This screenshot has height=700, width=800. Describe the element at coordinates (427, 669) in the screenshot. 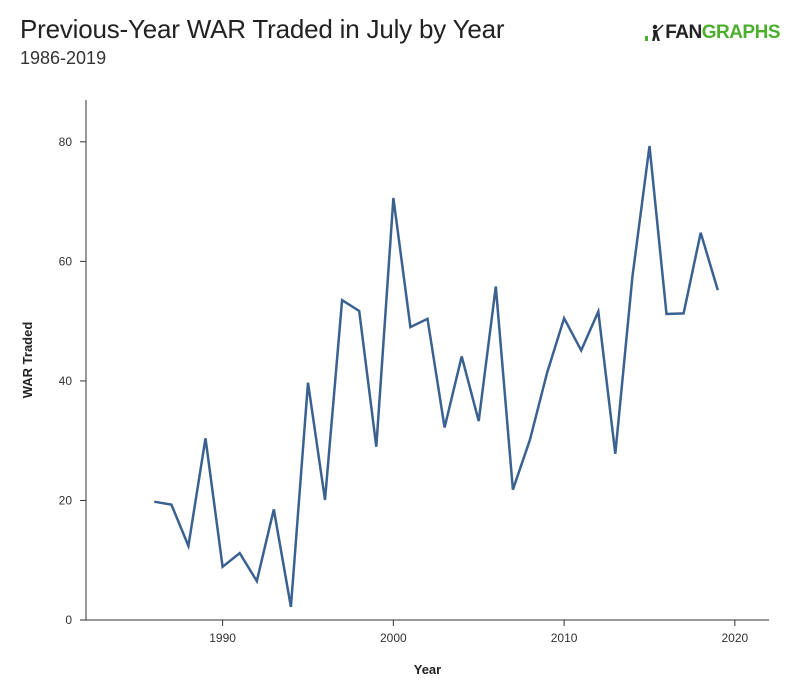

I see `x-axis-title: Year` at that location.